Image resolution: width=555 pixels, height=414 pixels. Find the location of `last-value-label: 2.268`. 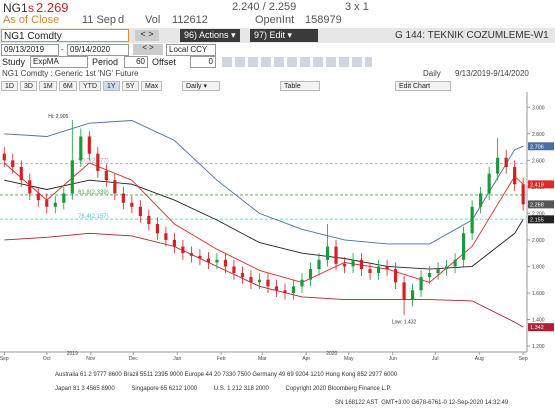

last-value-label: 2.268 is located at coordinates (537, 205).